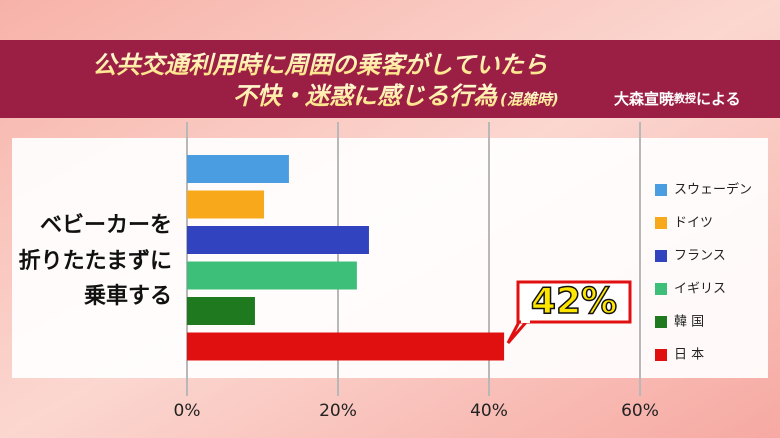  I want to click on callout-box, so click(574, 302).